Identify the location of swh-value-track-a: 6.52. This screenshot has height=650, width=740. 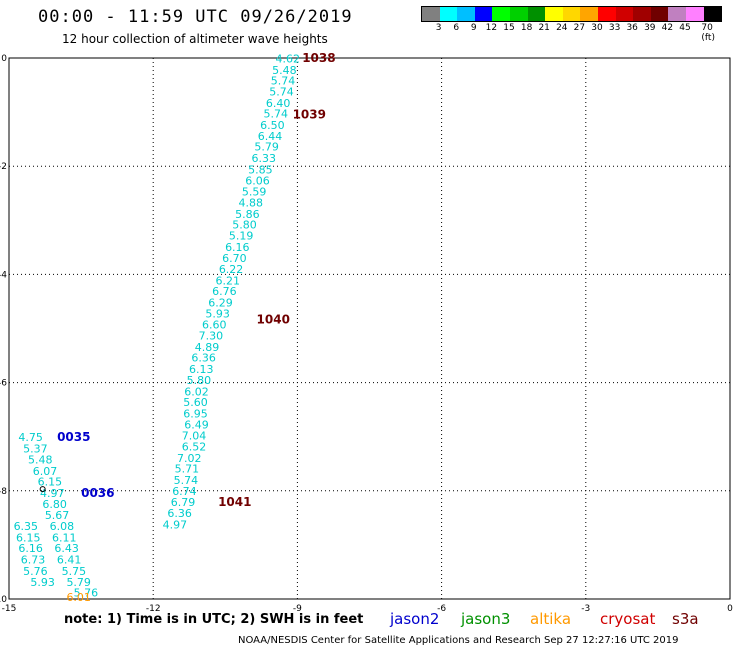
(194, 446).